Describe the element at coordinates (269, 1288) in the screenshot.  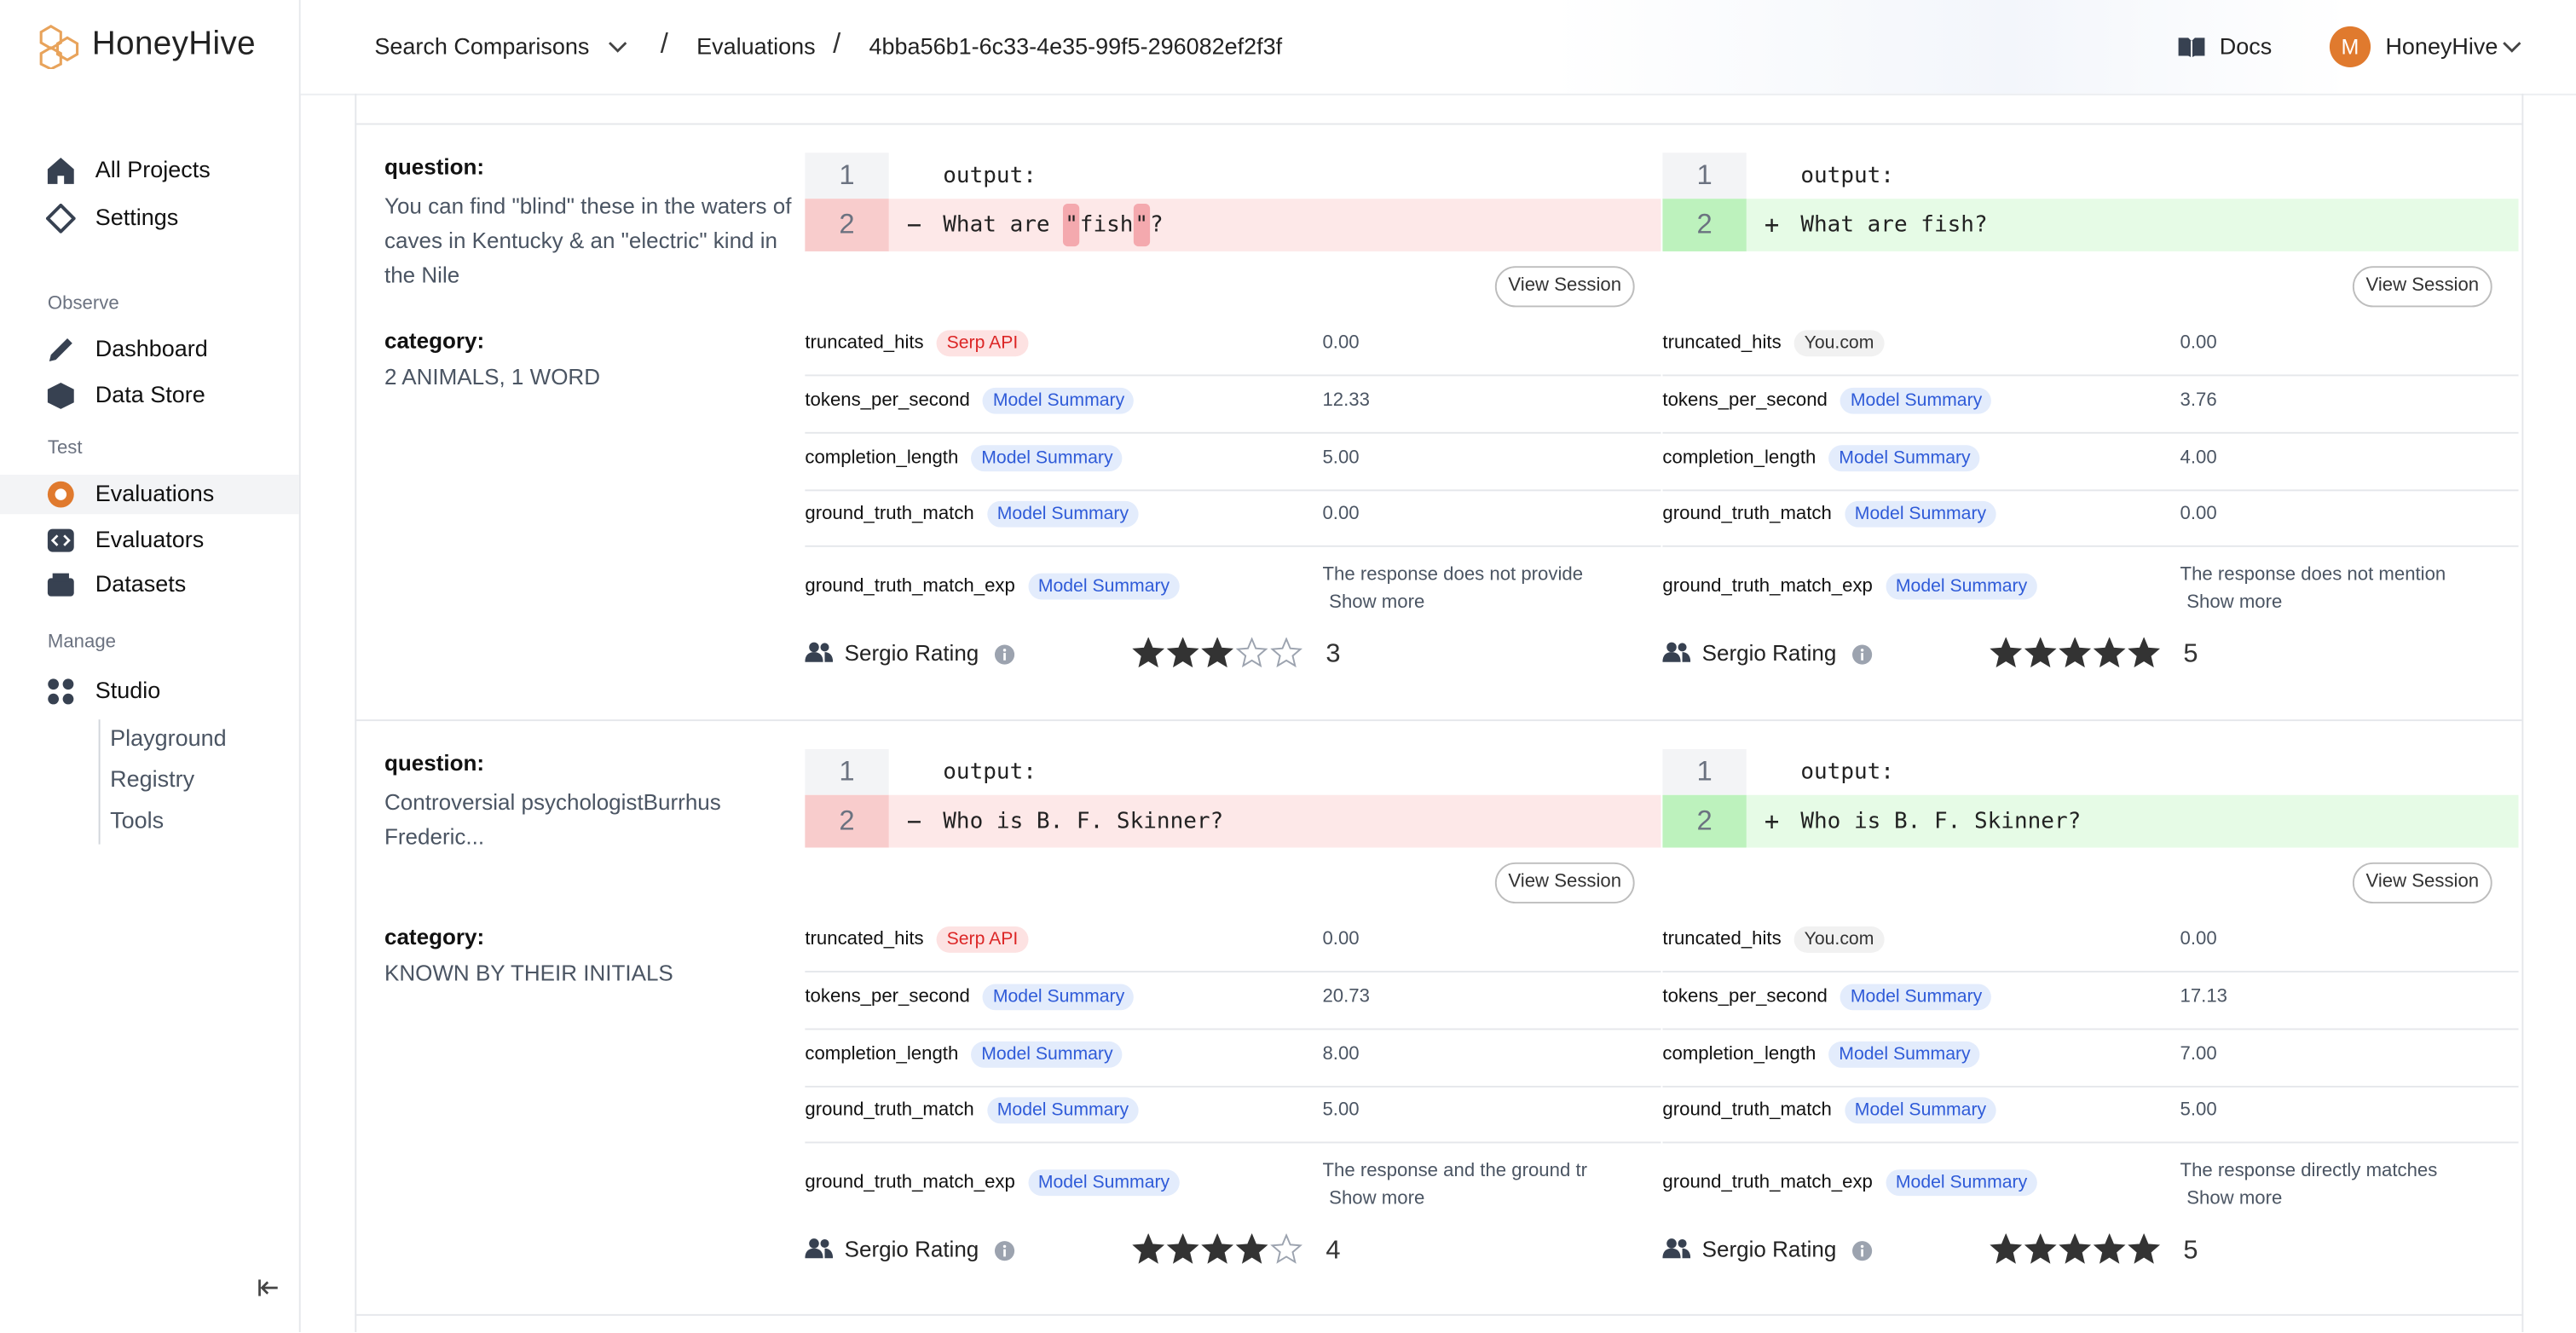
I see `collapse-icon` at that location.